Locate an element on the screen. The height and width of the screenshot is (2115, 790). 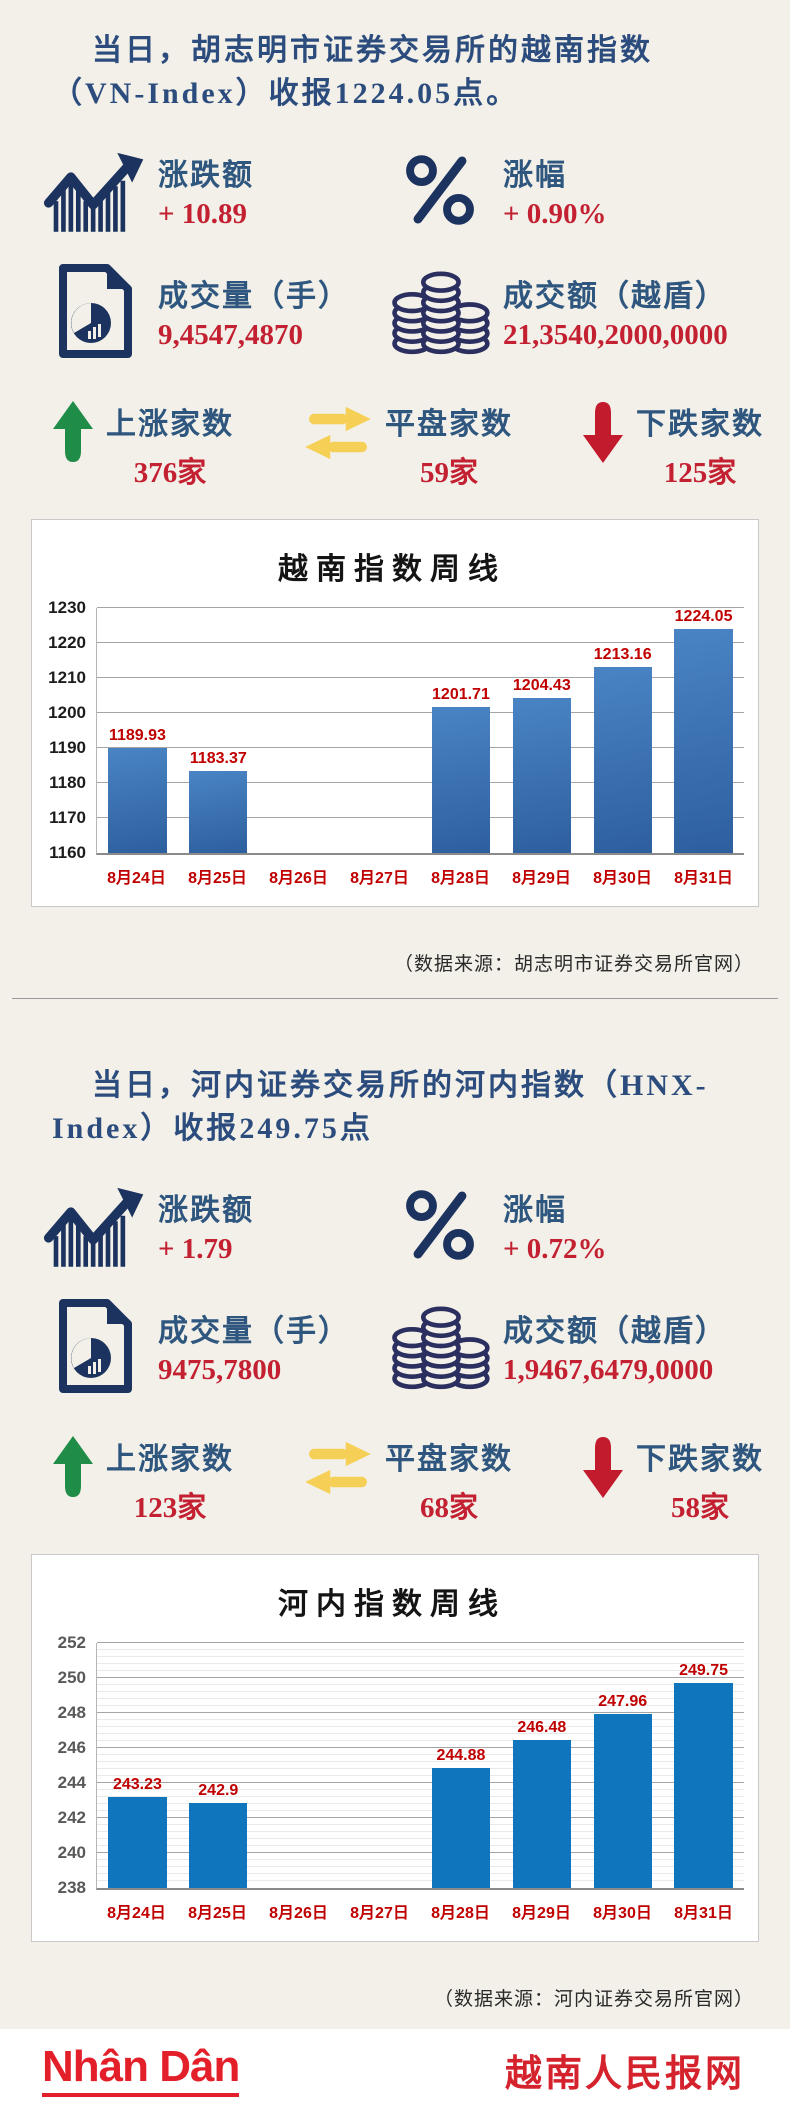
stat-volume: 成交量（手） 9,4547,4870 is located at coordinates (214, 311).